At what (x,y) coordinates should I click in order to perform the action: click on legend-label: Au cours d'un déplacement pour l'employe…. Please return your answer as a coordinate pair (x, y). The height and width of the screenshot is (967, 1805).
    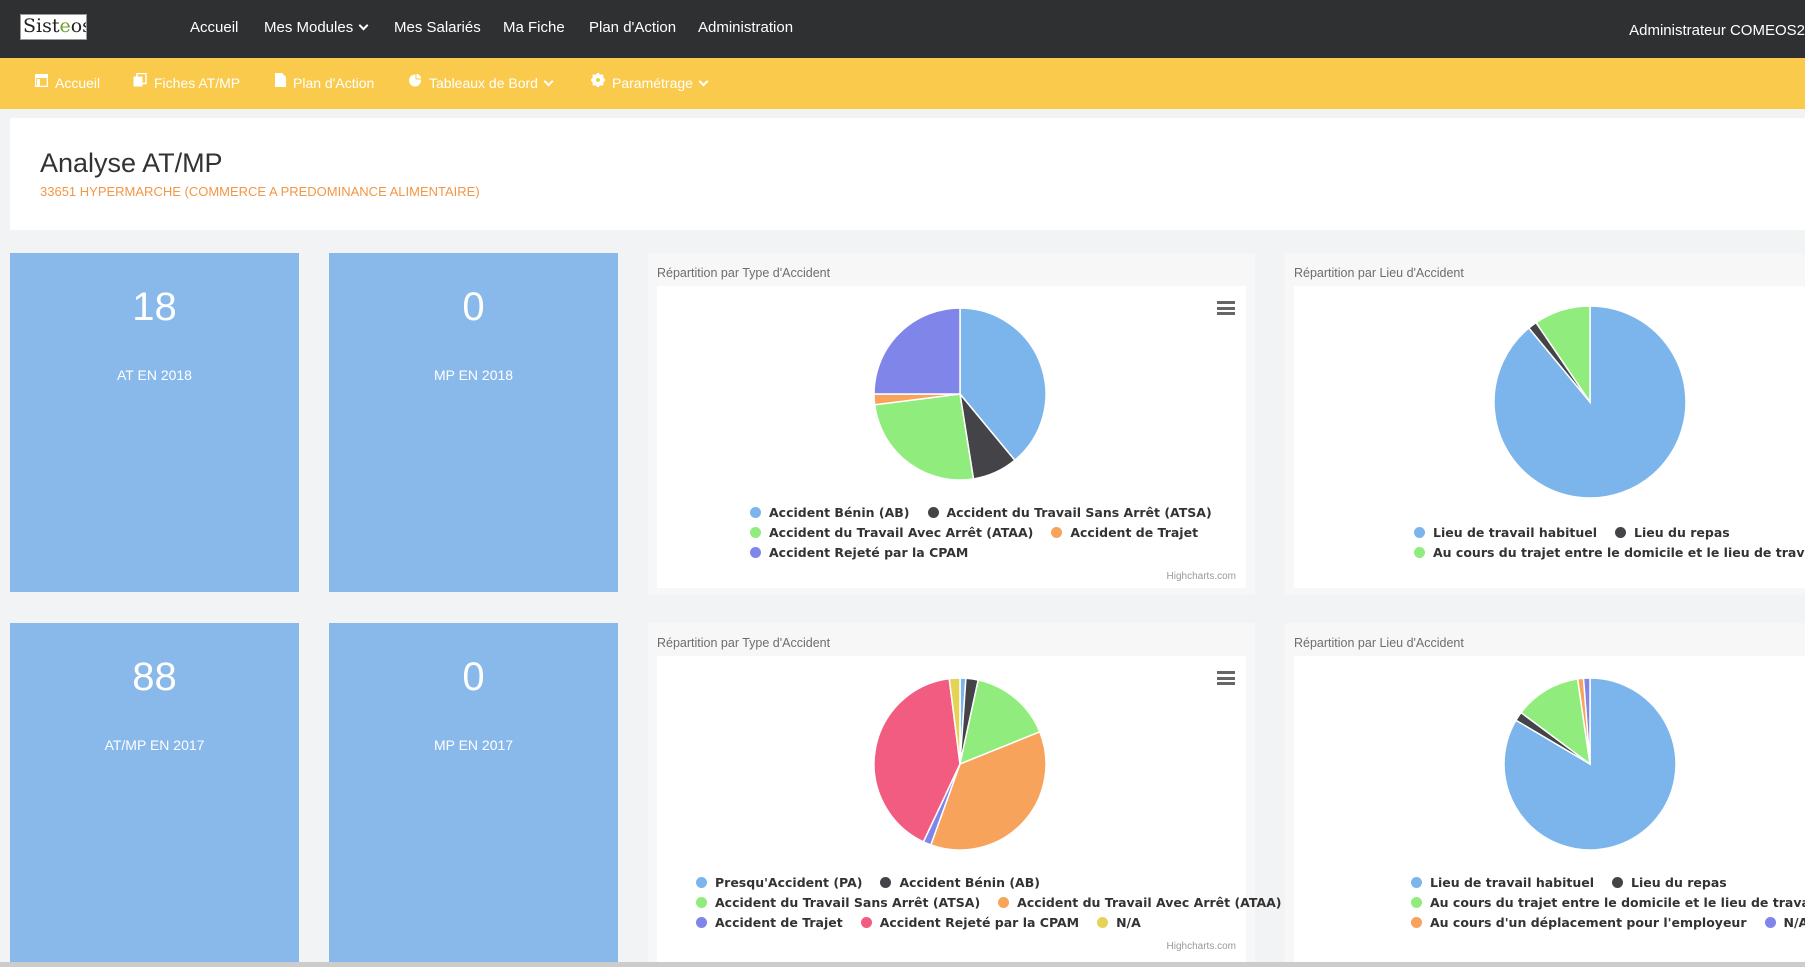
    Looking at the image, I should click on (1588, 922).